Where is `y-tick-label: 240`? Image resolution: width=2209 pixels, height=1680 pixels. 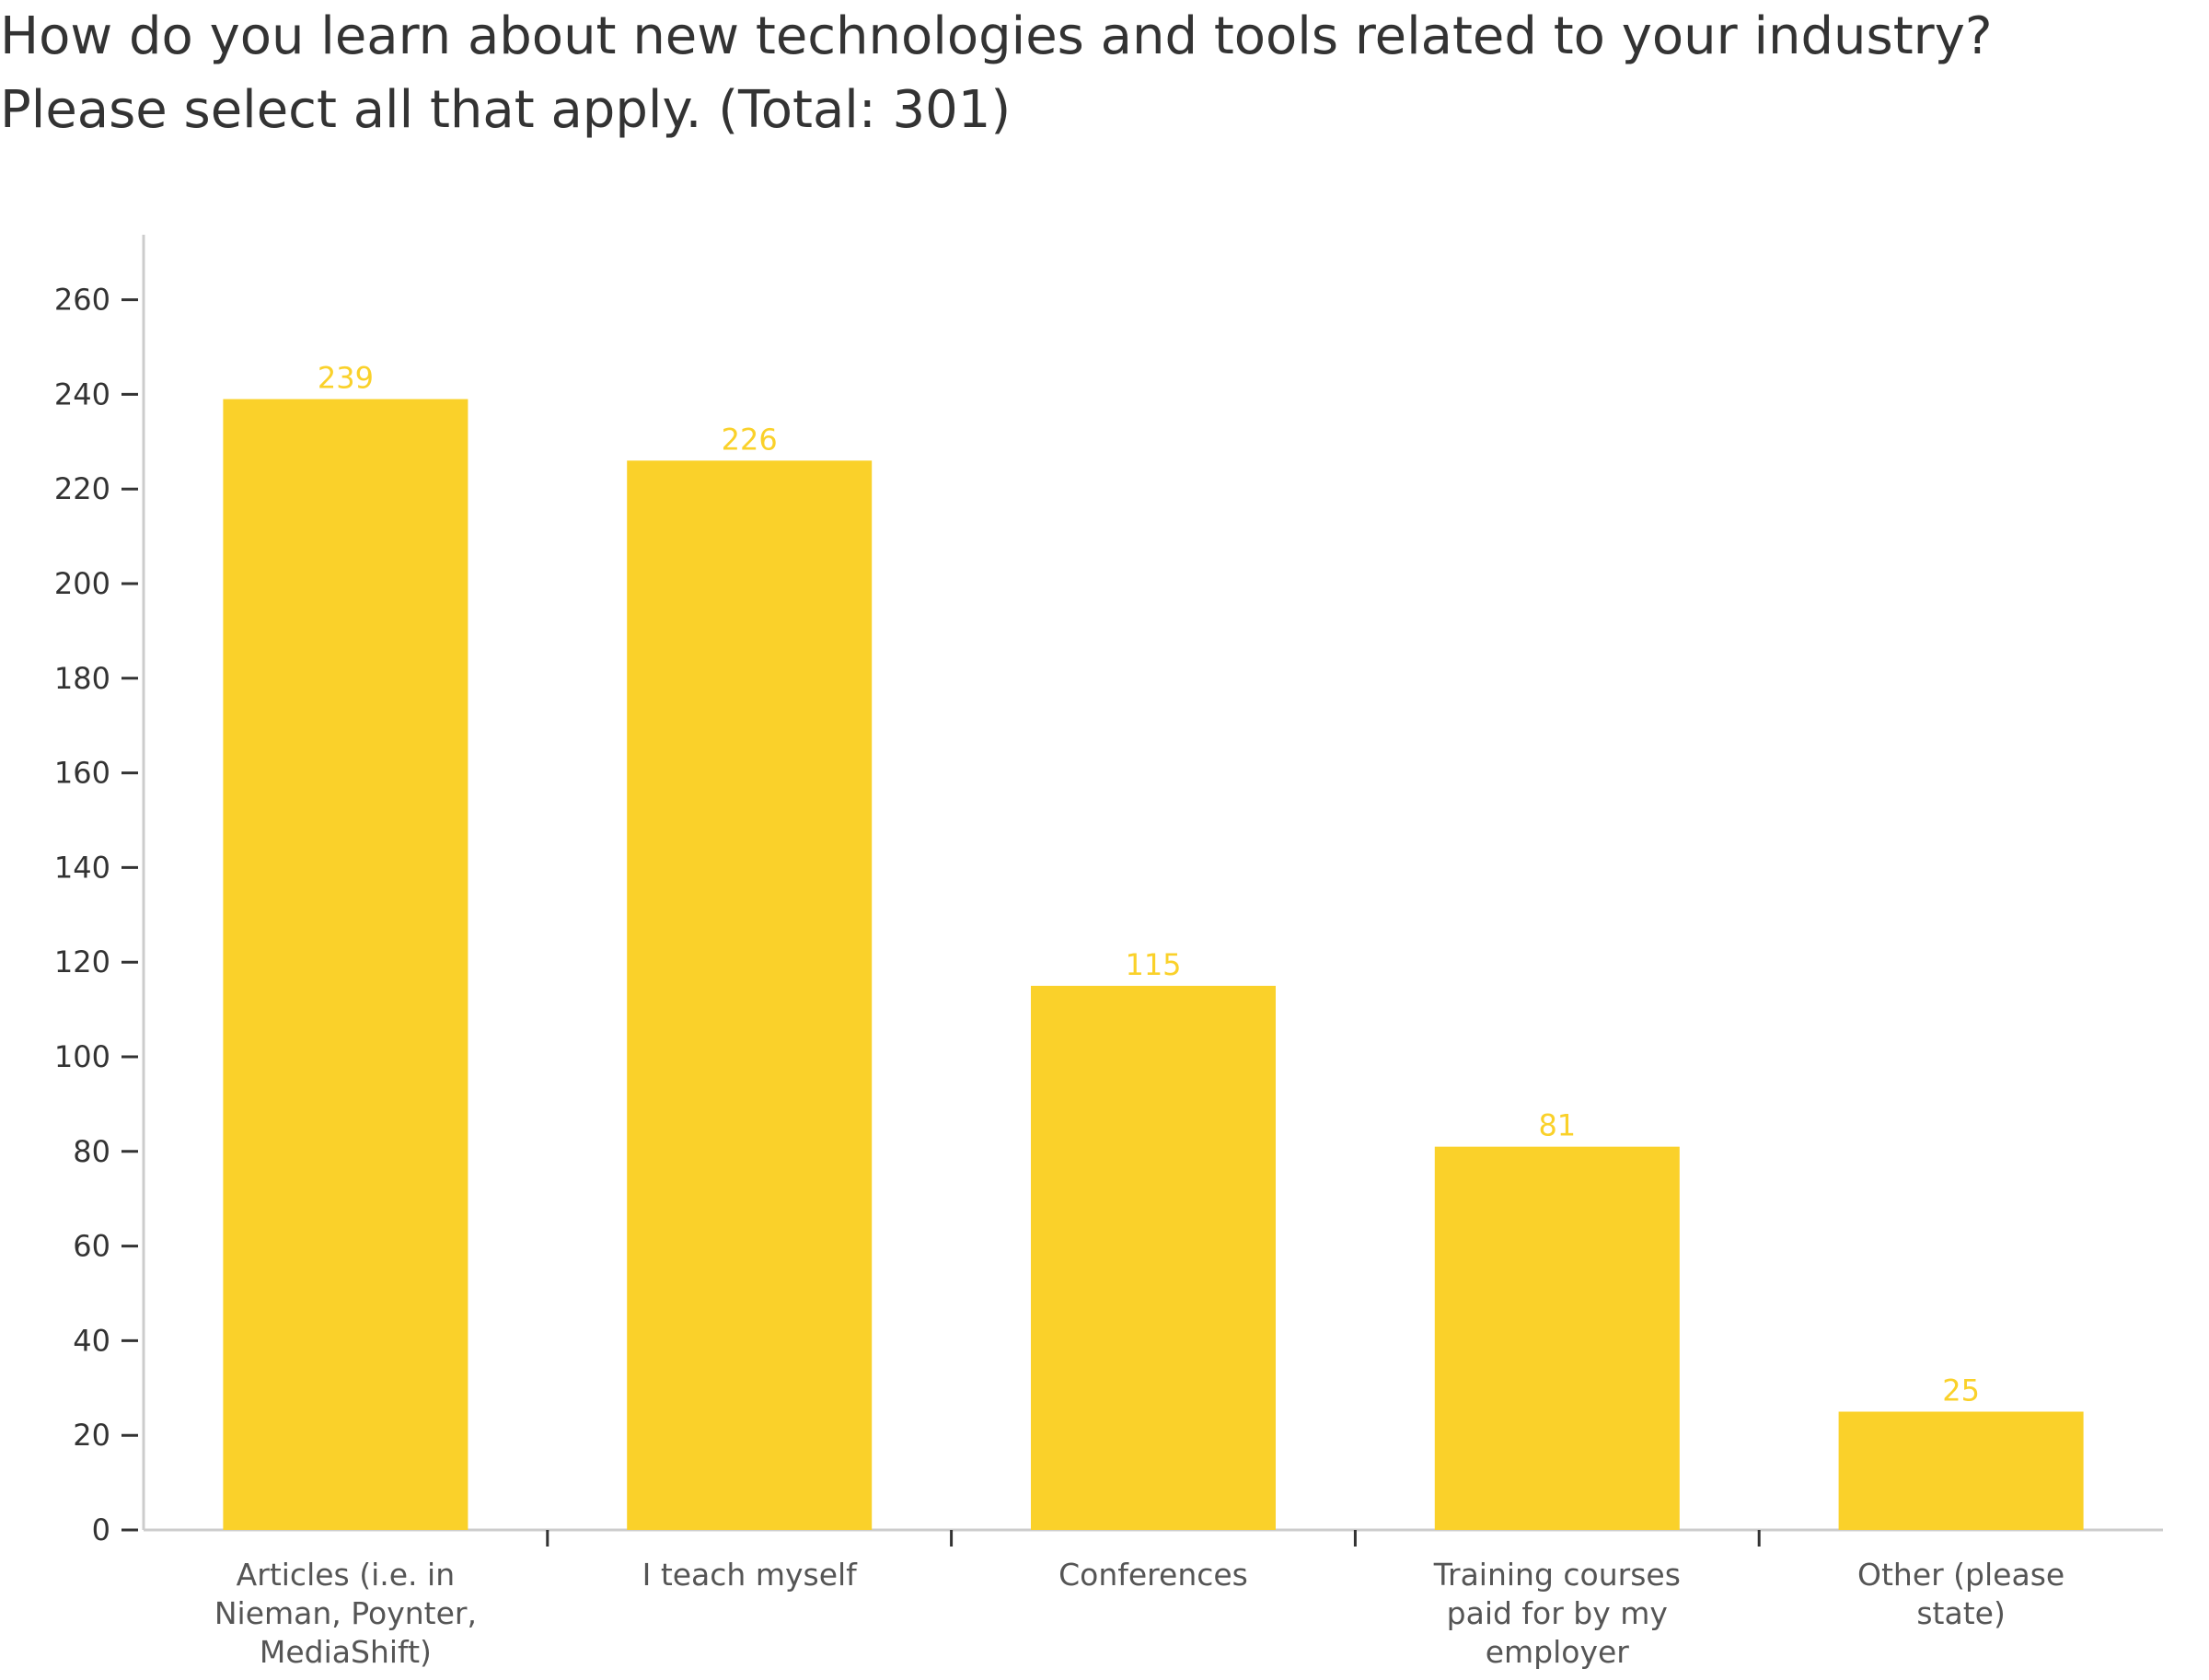
y-tick-label: 240 is located at coordinates (82, 394).